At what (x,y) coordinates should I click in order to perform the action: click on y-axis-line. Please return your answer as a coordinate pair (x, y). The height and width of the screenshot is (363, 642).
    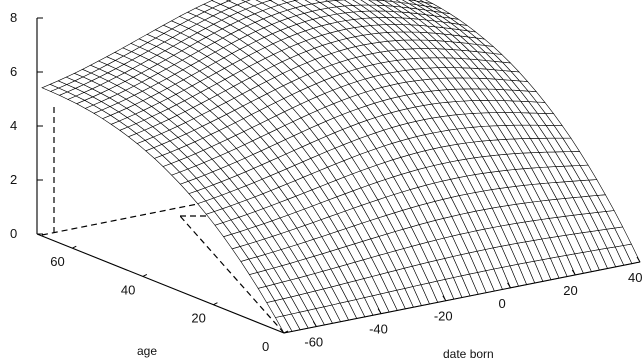
    Looking at the image, I should click on (160, 283).